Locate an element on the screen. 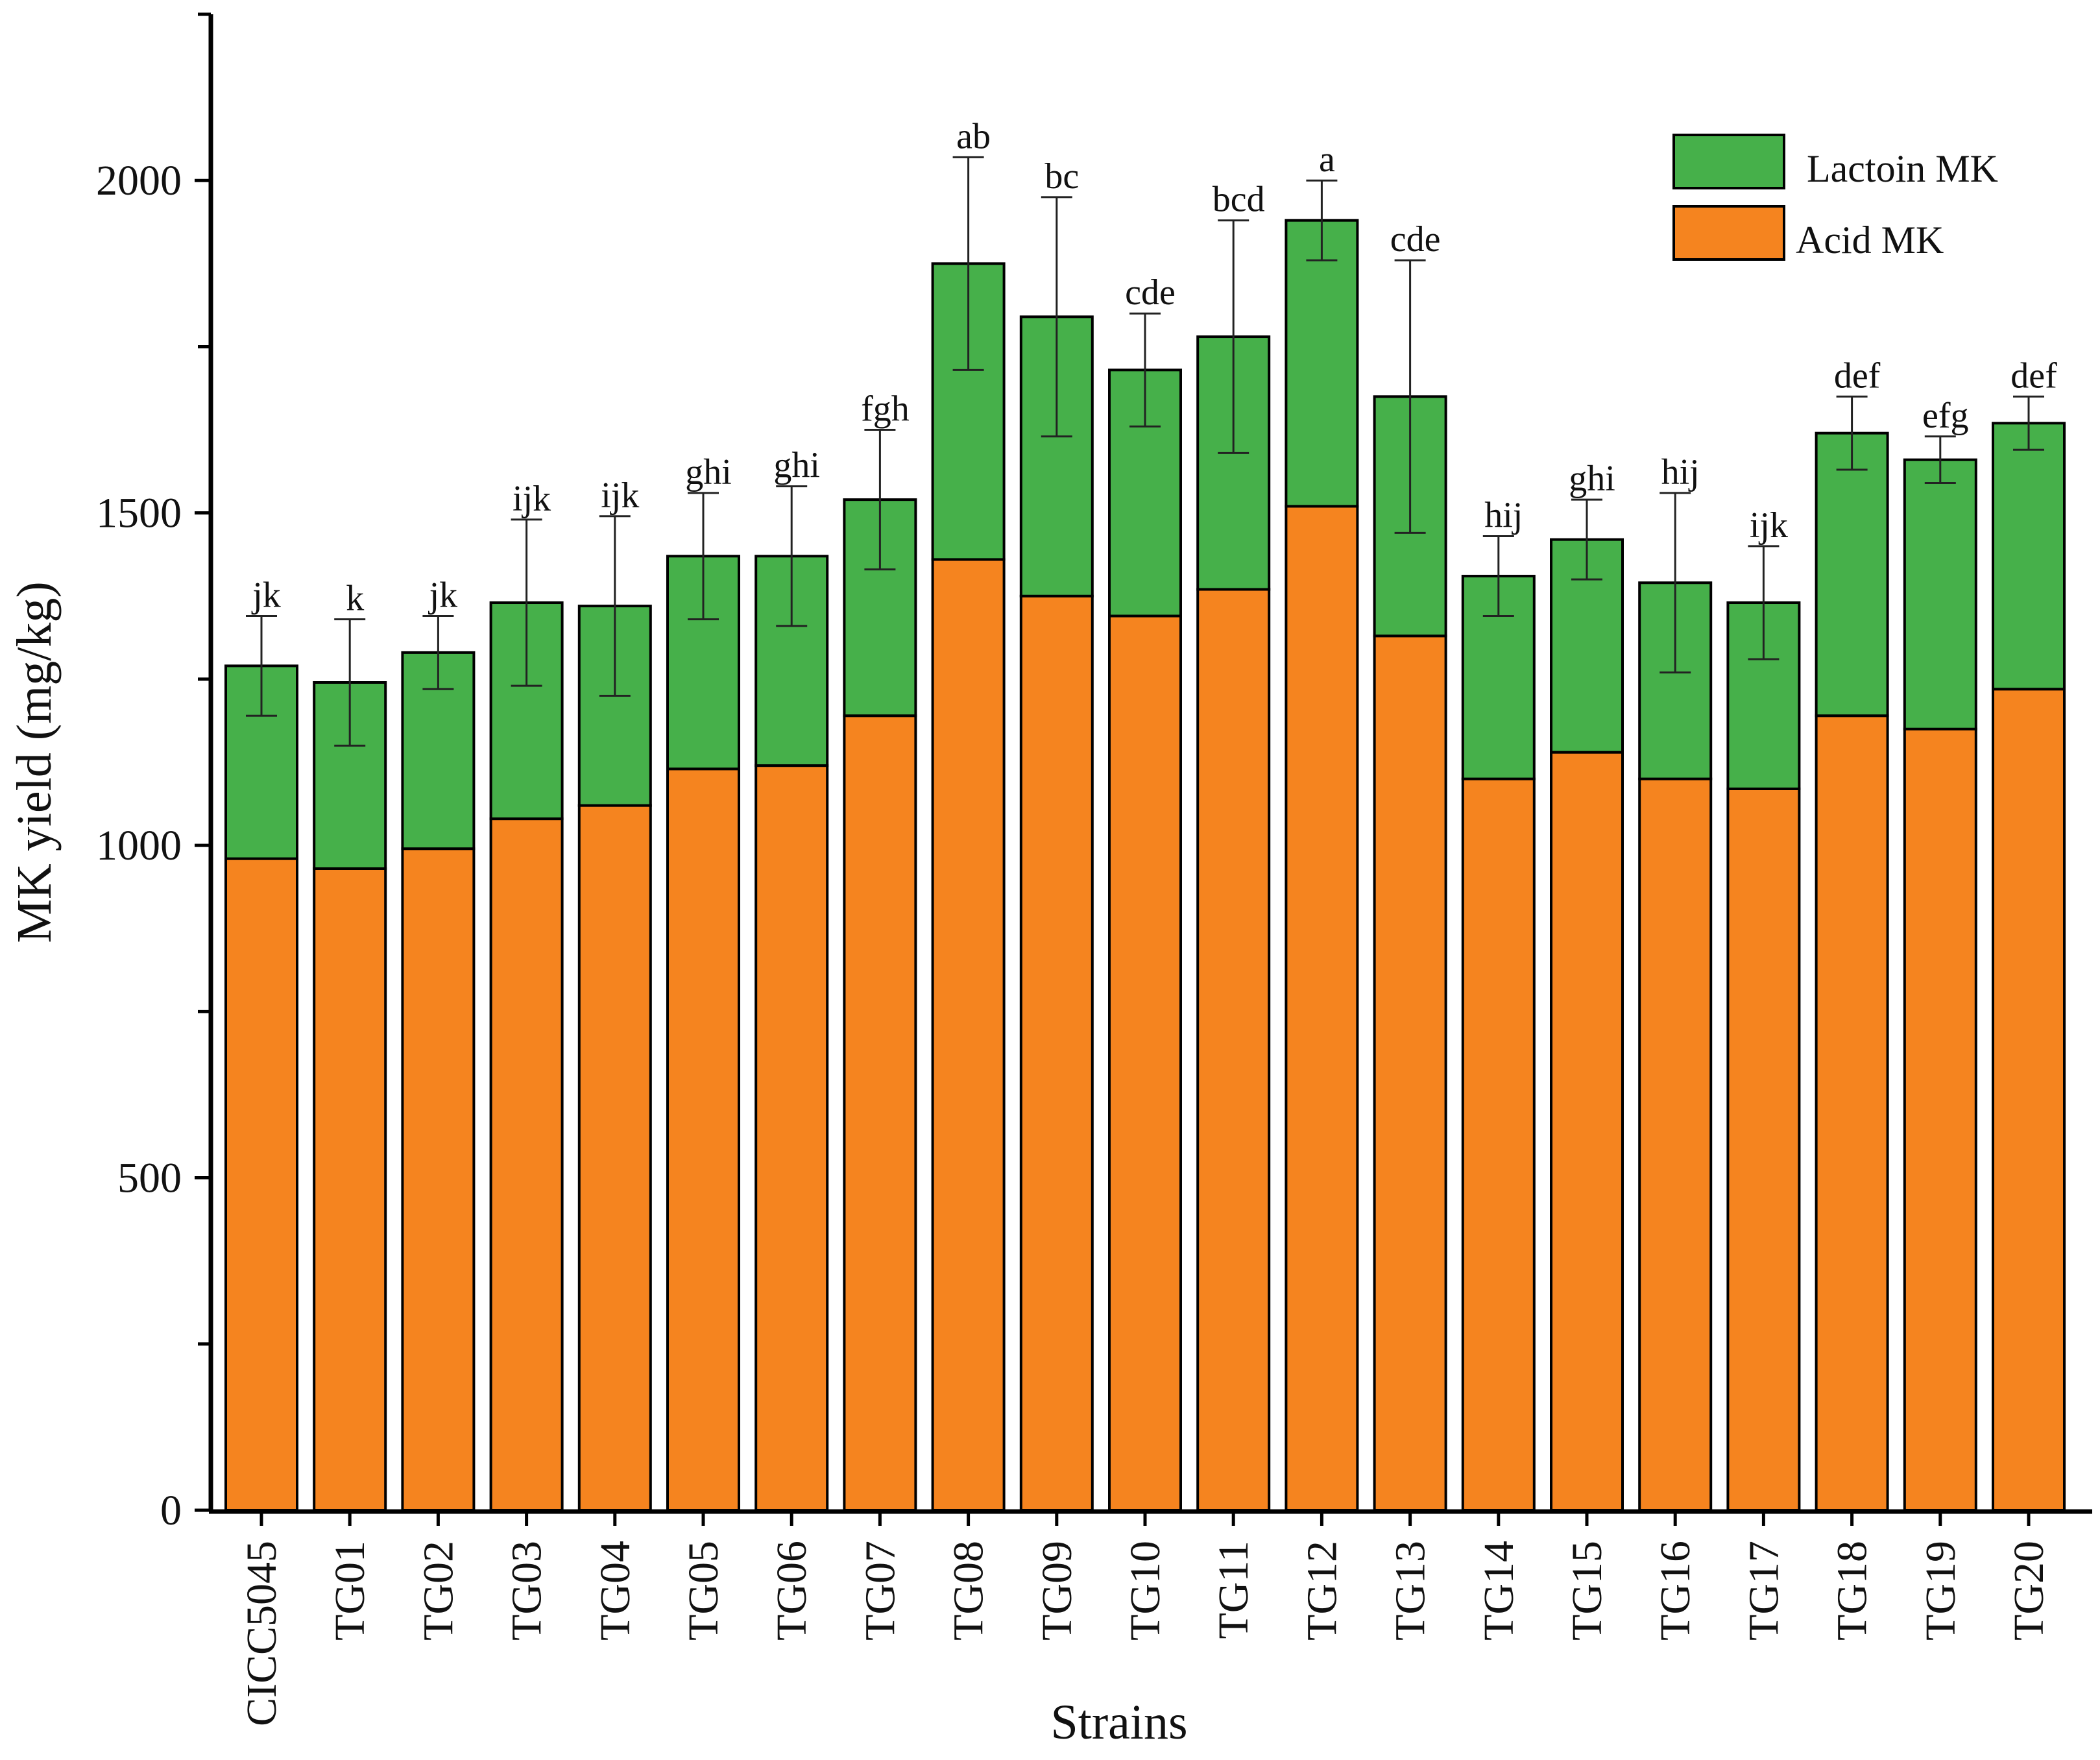 This screenshot has width=2100, height=1760. y-tick-label: 1000 is located at coordinates (139, 845).